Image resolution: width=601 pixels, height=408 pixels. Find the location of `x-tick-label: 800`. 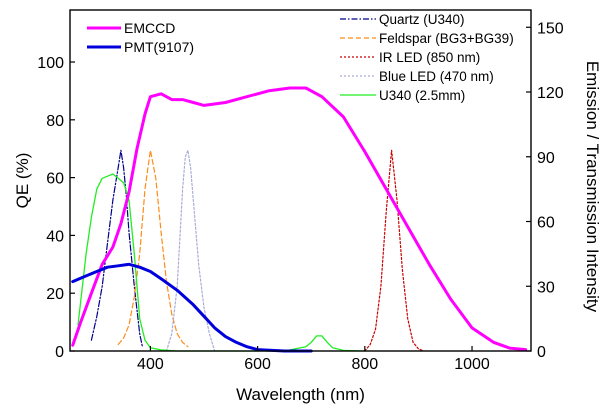

x-tick-label: 800 is located at coordinates (364, 364).